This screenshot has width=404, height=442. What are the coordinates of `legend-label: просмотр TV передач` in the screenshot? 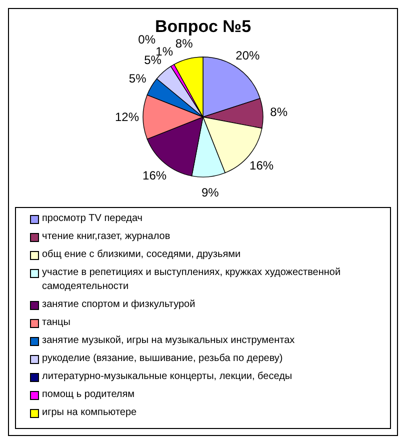 It's located at (92, 219).